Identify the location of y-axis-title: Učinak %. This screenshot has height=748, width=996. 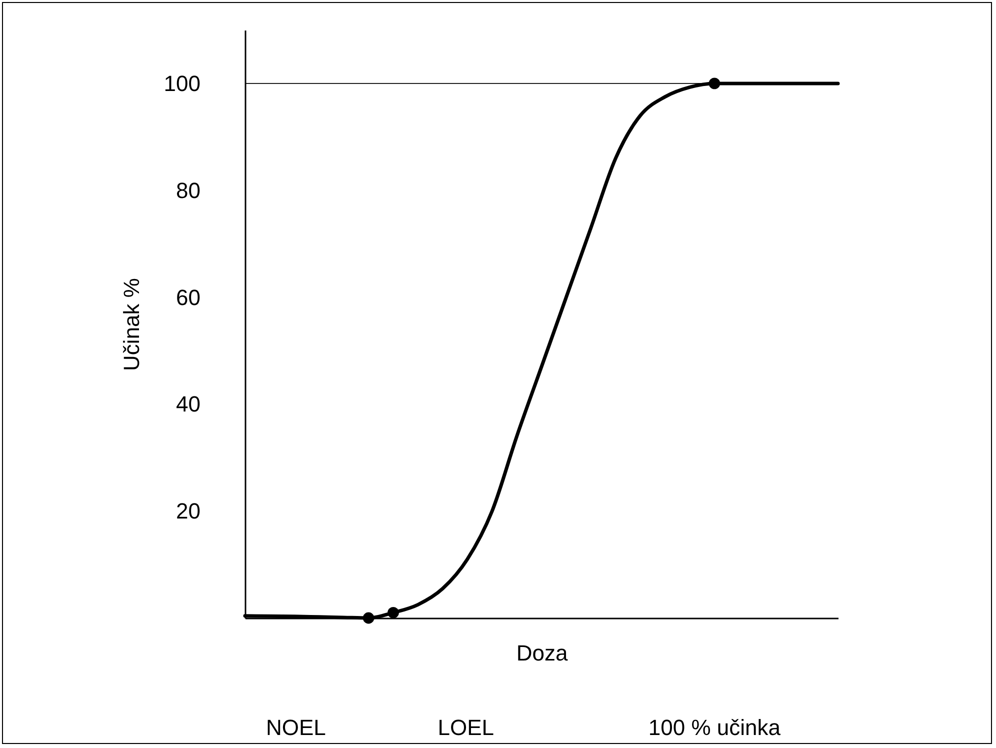
(131, 324).